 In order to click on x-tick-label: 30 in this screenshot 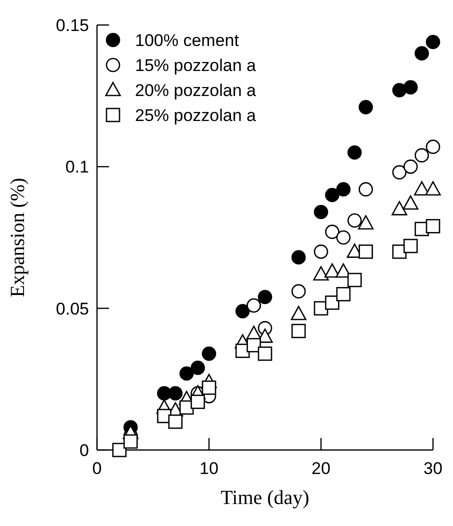, I will do `click(433, 468)`.